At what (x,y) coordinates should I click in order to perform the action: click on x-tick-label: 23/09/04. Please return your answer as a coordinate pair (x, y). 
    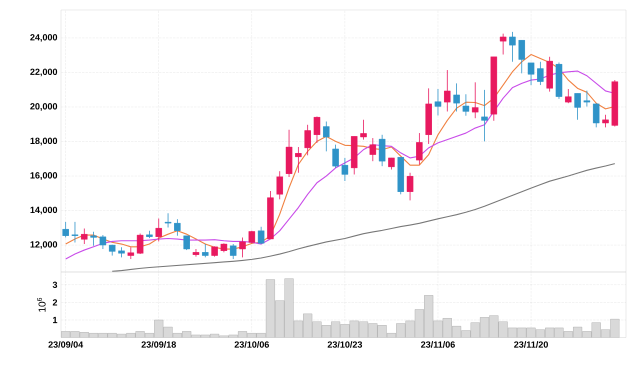
    Looking at the image, I should click on (66, 344).